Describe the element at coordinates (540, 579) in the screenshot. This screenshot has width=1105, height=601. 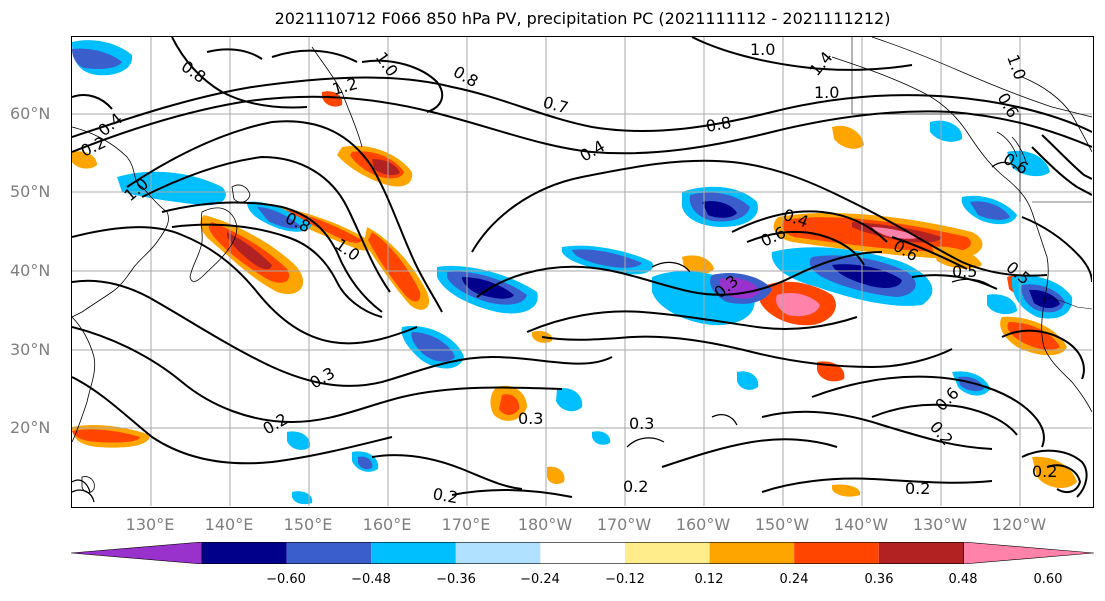
I see `colorbar-tick: −0.24` at that location.